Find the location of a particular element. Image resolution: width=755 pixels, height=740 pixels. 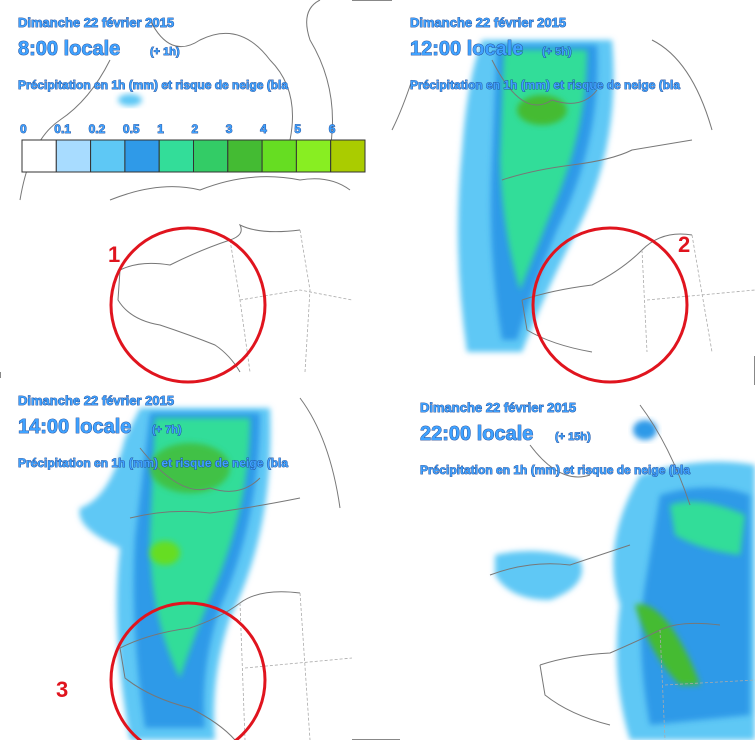

panel-offset: (+ 15h) is located at coordinates (573, 437).